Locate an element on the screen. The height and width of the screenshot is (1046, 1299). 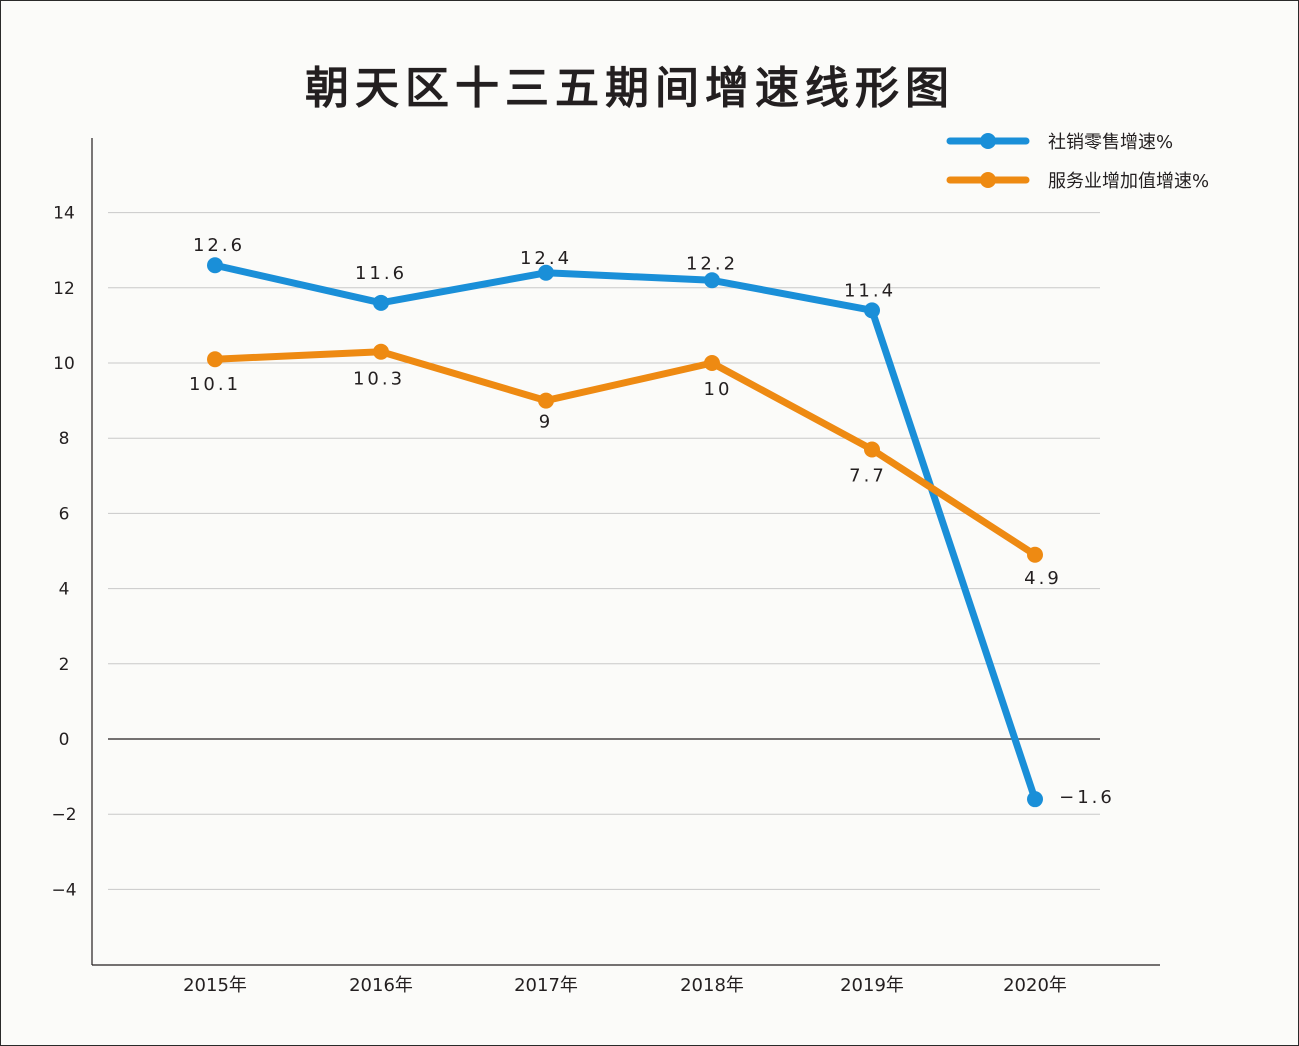
data-label: 10.1 is located at coordinates (215, 384).